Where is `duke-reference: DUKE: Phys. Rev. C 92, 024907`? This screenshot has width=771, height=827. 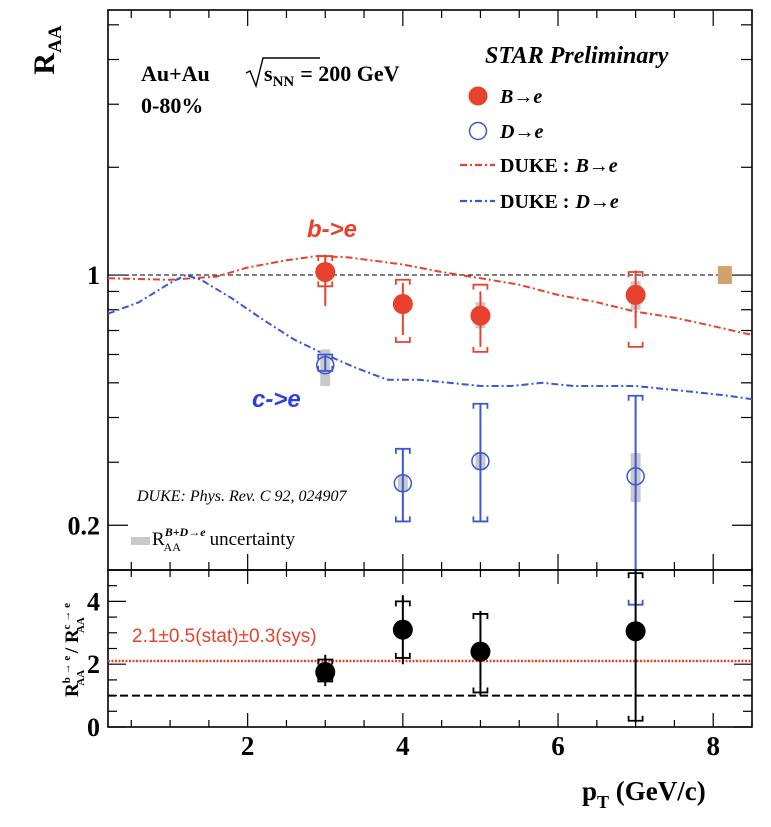 duke-reference: DUKE: Phys. Rev. C 92, 024907 is located at coordinates (241, 496).